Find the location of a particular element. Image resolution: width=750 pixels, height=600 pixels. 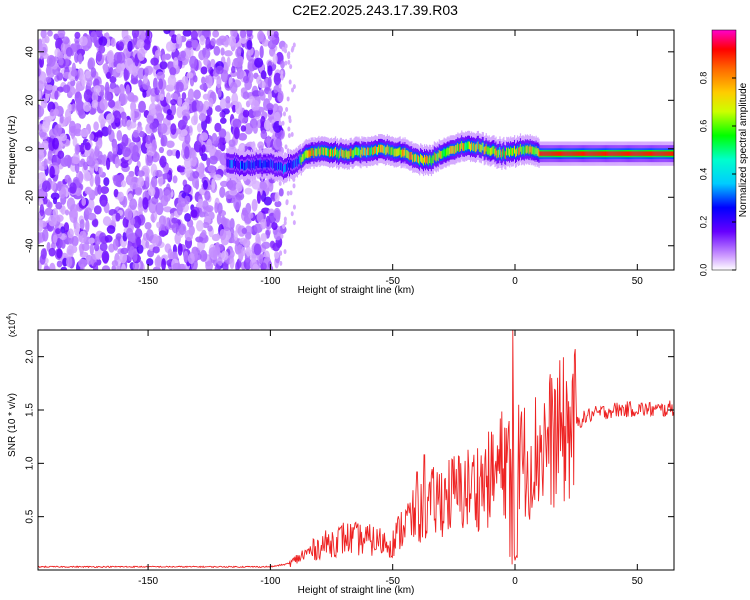

colorbar-tick-label: 0.6 is located at coordinates (703, 126).